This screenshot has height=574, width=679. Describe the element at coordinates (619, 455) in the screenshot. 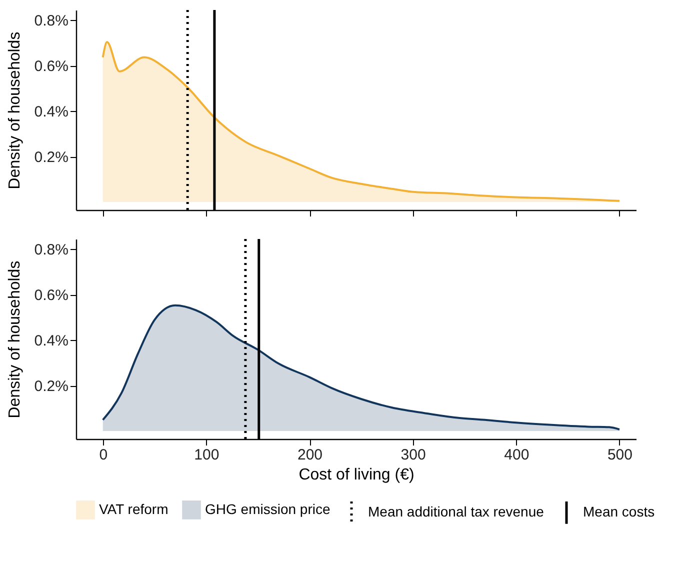

I see `x-tick-label: 500` at that location.